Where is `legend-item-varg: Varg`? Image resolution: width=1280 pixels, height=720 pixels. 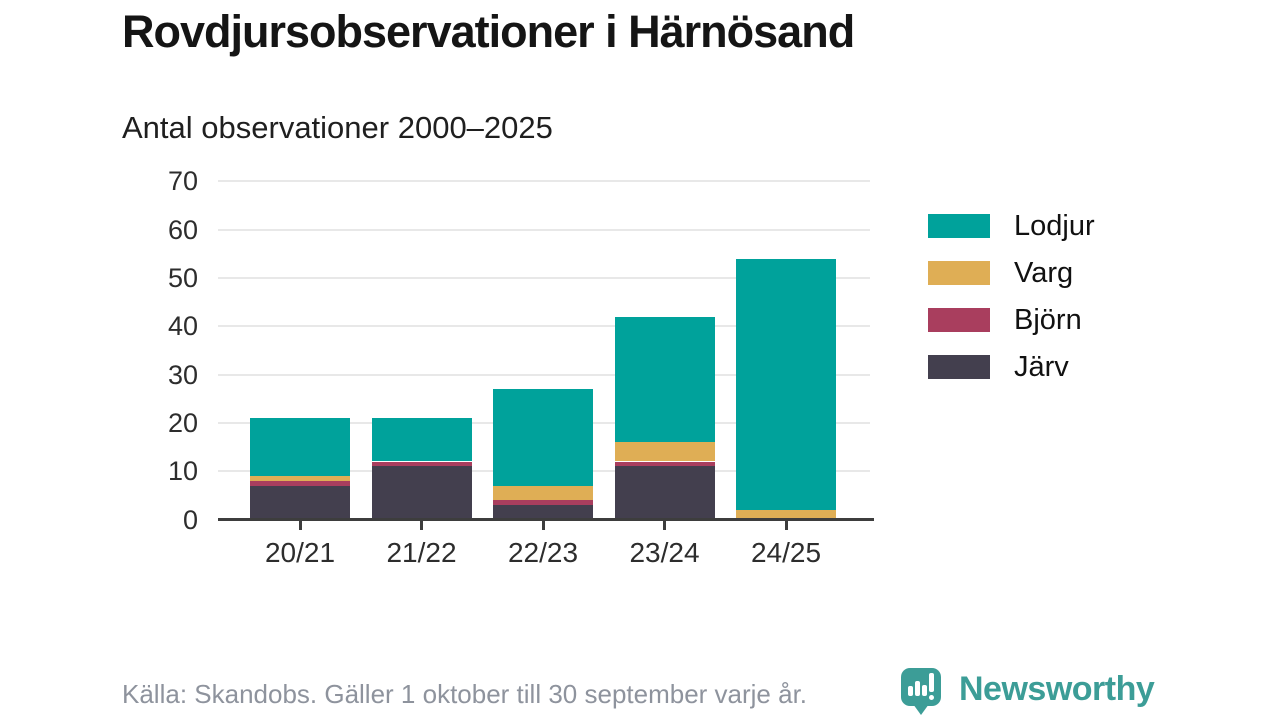 legend-item-varg: Varg is located at coordinates (1011, 273).